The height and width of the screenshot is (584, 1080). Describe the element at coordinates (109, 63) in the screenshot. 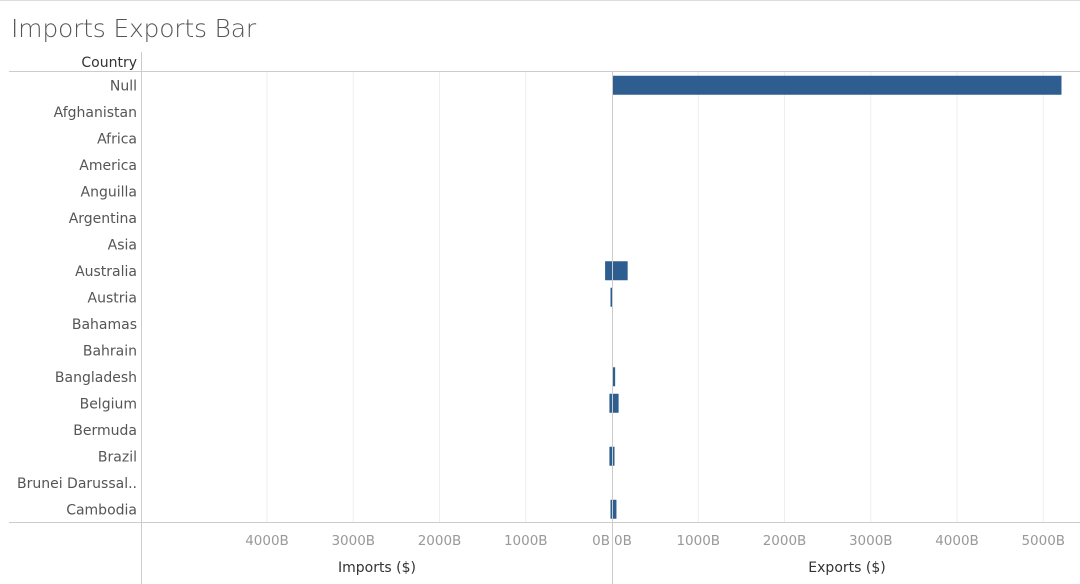

I see `row-header-country: Country` at that location.